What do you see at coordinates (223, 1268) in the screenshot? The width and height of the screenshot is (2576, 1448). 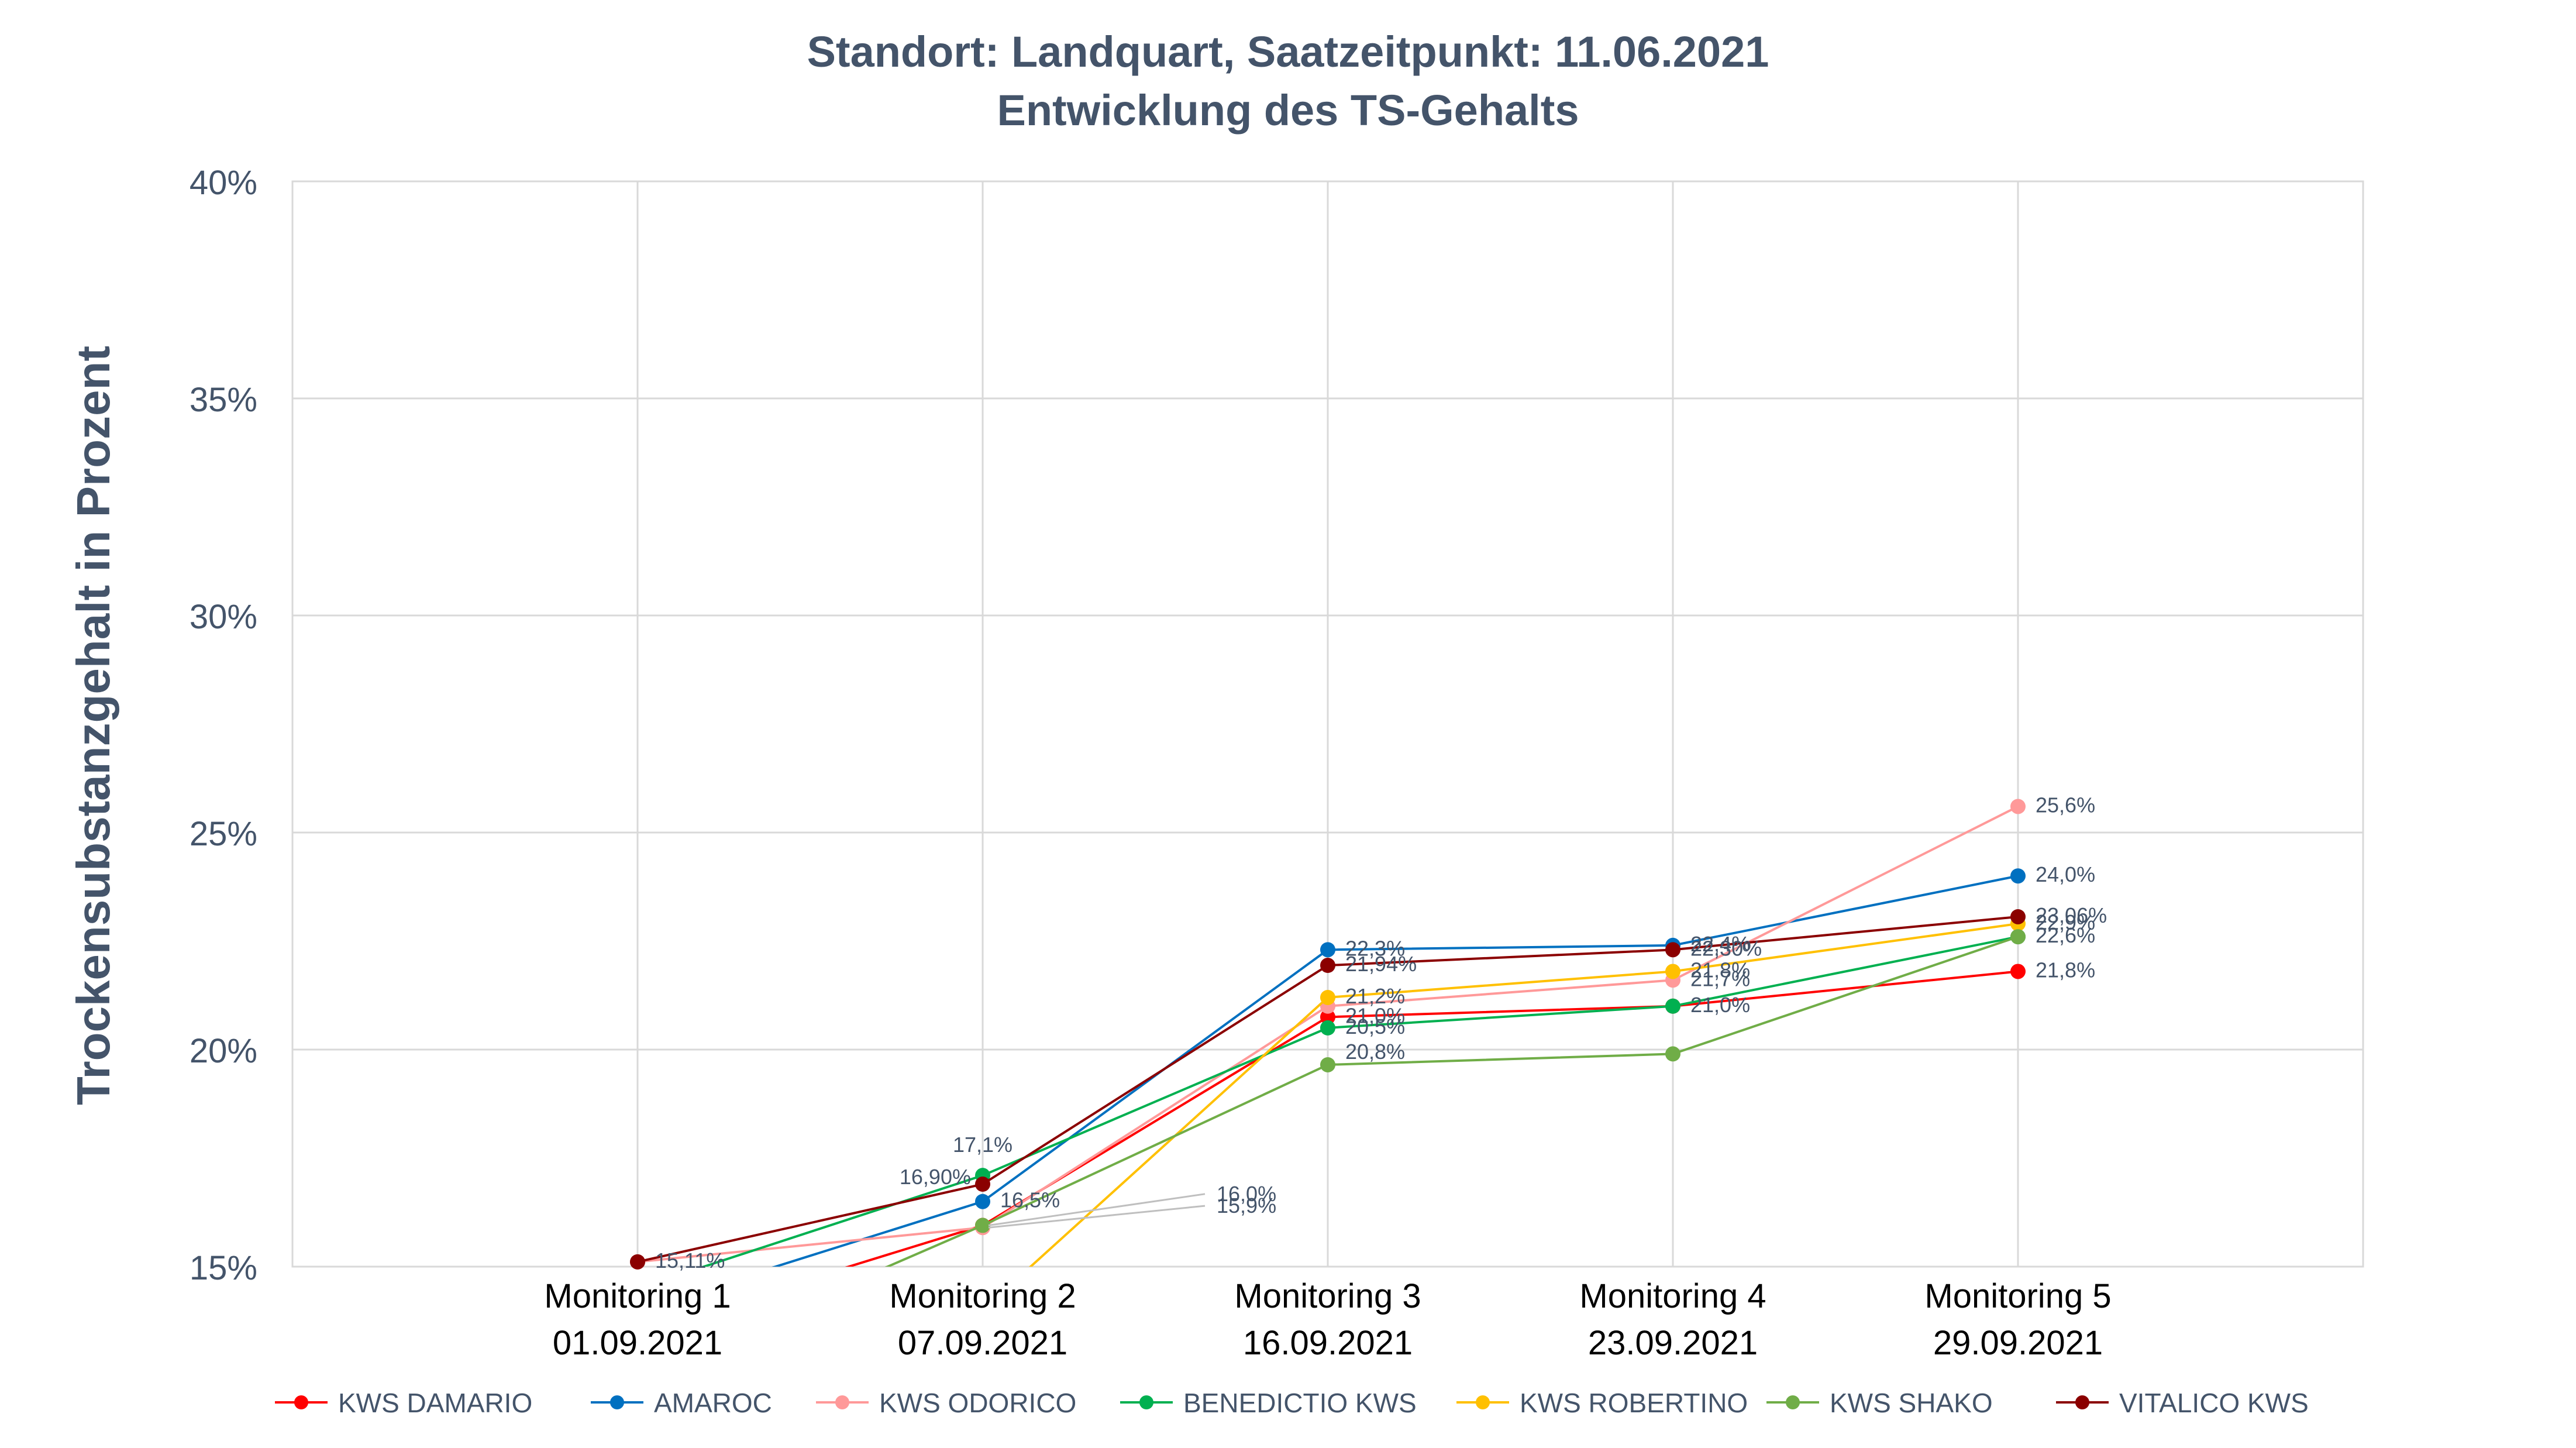 I see `y-tick-label: 15%` at bounding box center [223, 1268].